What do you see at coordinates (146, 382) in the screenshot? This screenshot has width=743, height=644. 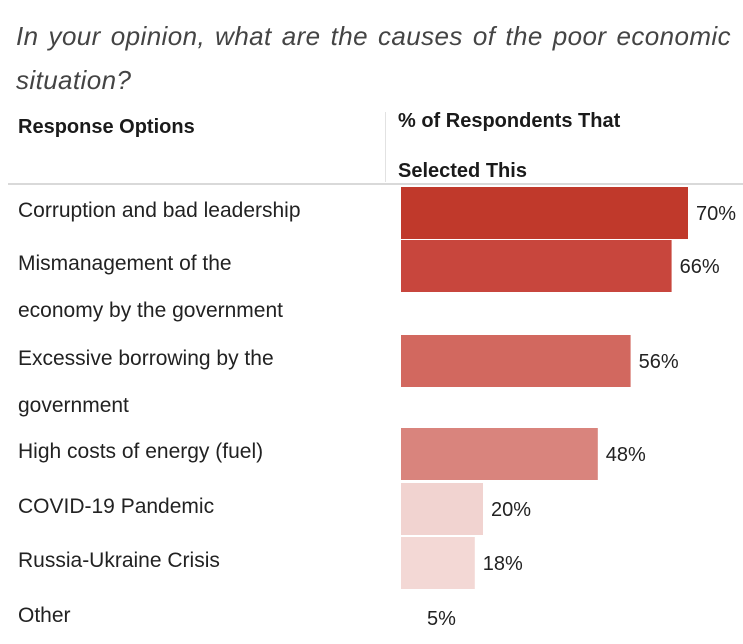 I see `category-label: Excessive borrowing by the government` at bounding box center [146, 382].